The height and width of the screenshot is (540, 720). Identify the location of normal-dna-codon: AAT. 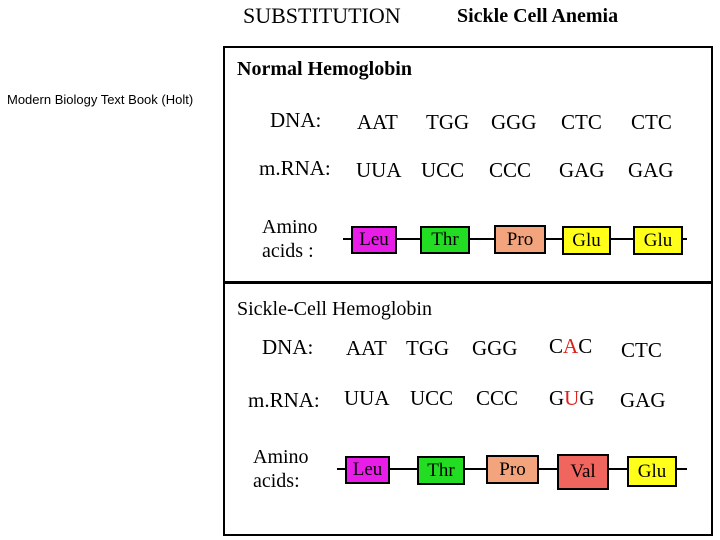
(377, 122).